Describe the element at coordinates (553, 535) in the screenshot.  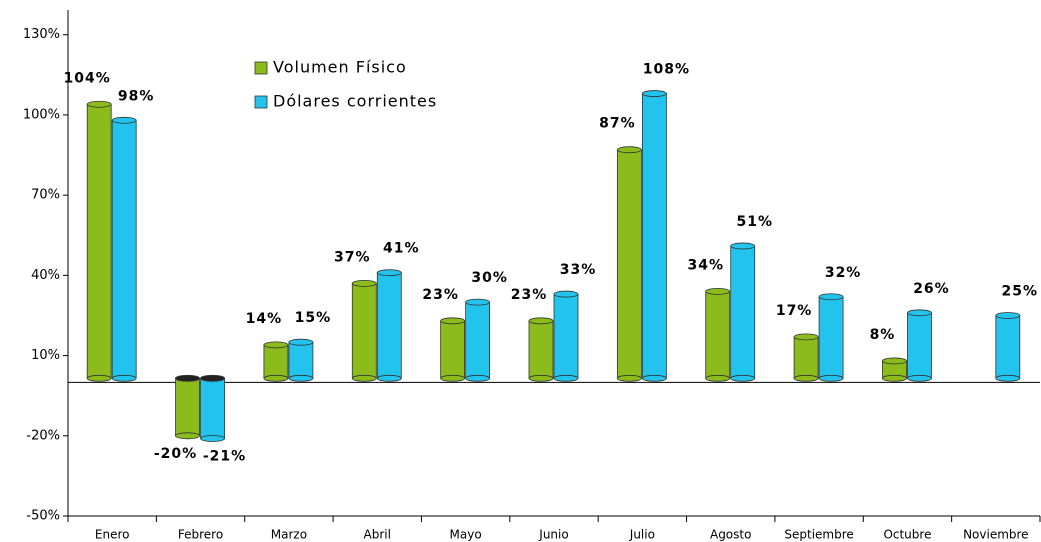
I see `x-tick-label: Junio` at that location.